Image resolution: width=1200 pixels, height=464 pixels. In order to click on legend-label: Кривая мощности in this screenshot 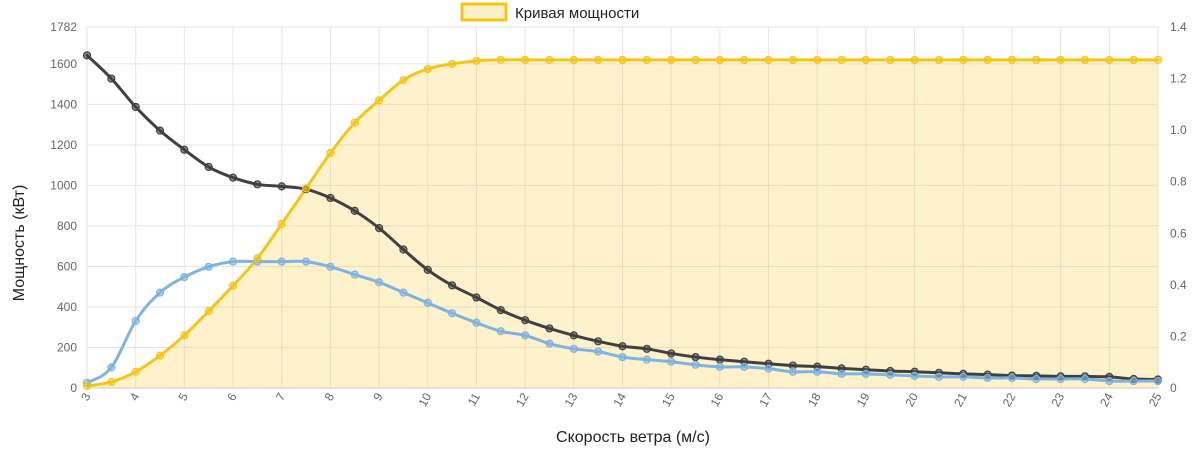, I will do `click(577, 13)`.